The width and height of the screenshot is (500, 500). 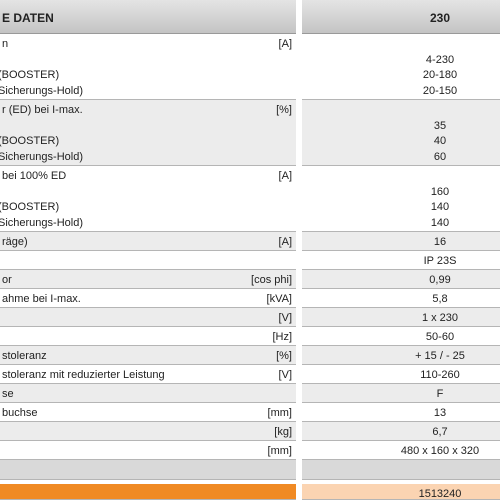 I want to click on row-value: 40, so click(x=440, y=141).